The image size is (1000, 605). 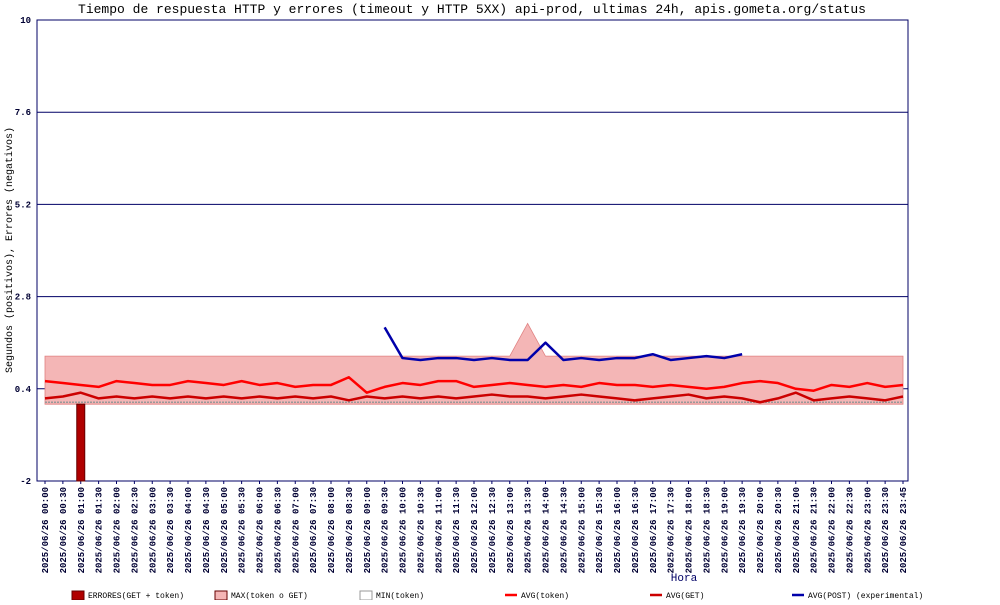 I want to click on x-tick-label: 2025/06/26 20:30, so click(x=779, y=530).